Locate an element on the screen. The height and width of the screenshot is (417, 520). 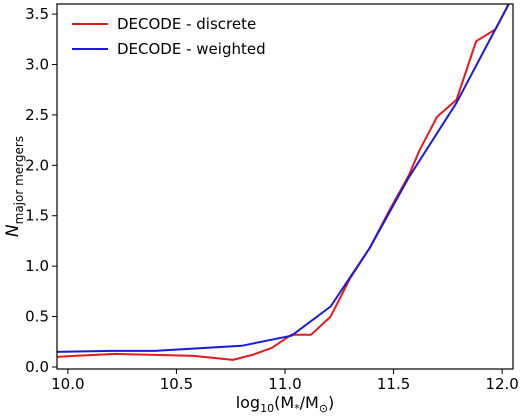
x-axis-label: log10(M*/M⊙) is located at coordinates (285, 404).